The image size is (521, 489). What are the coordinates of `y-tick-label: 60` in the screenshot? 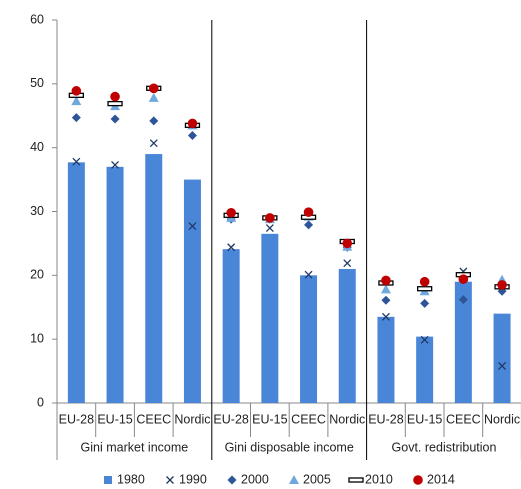 It's located at (37, 19).